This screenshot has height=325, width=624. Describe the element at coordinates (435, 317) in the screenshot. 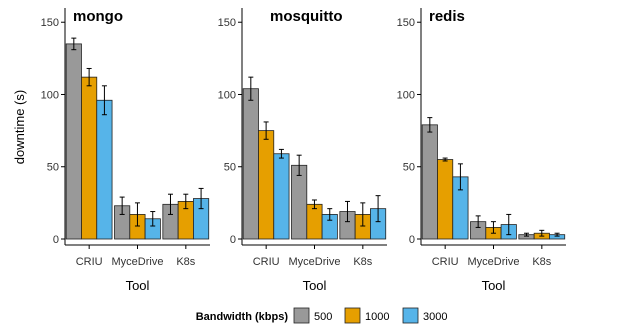

I see `legend-label: 3000` at that location.